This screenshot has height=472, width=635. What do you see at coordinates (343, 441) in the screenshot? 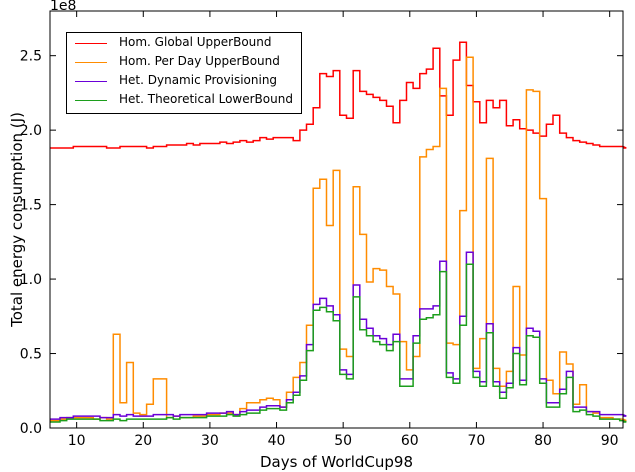
I see `x-tick-label: 50` at bounding box center [343, 441].